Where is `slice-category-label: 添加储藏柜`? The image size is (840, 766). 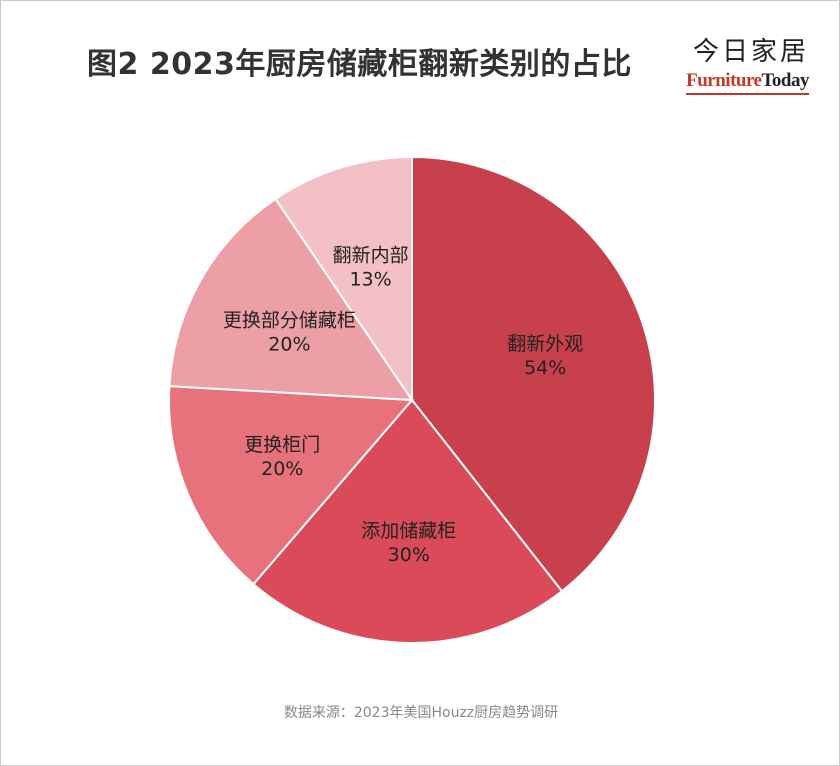 slice-category-label: 添加储藏柜 is located at coordinates (408, 531).